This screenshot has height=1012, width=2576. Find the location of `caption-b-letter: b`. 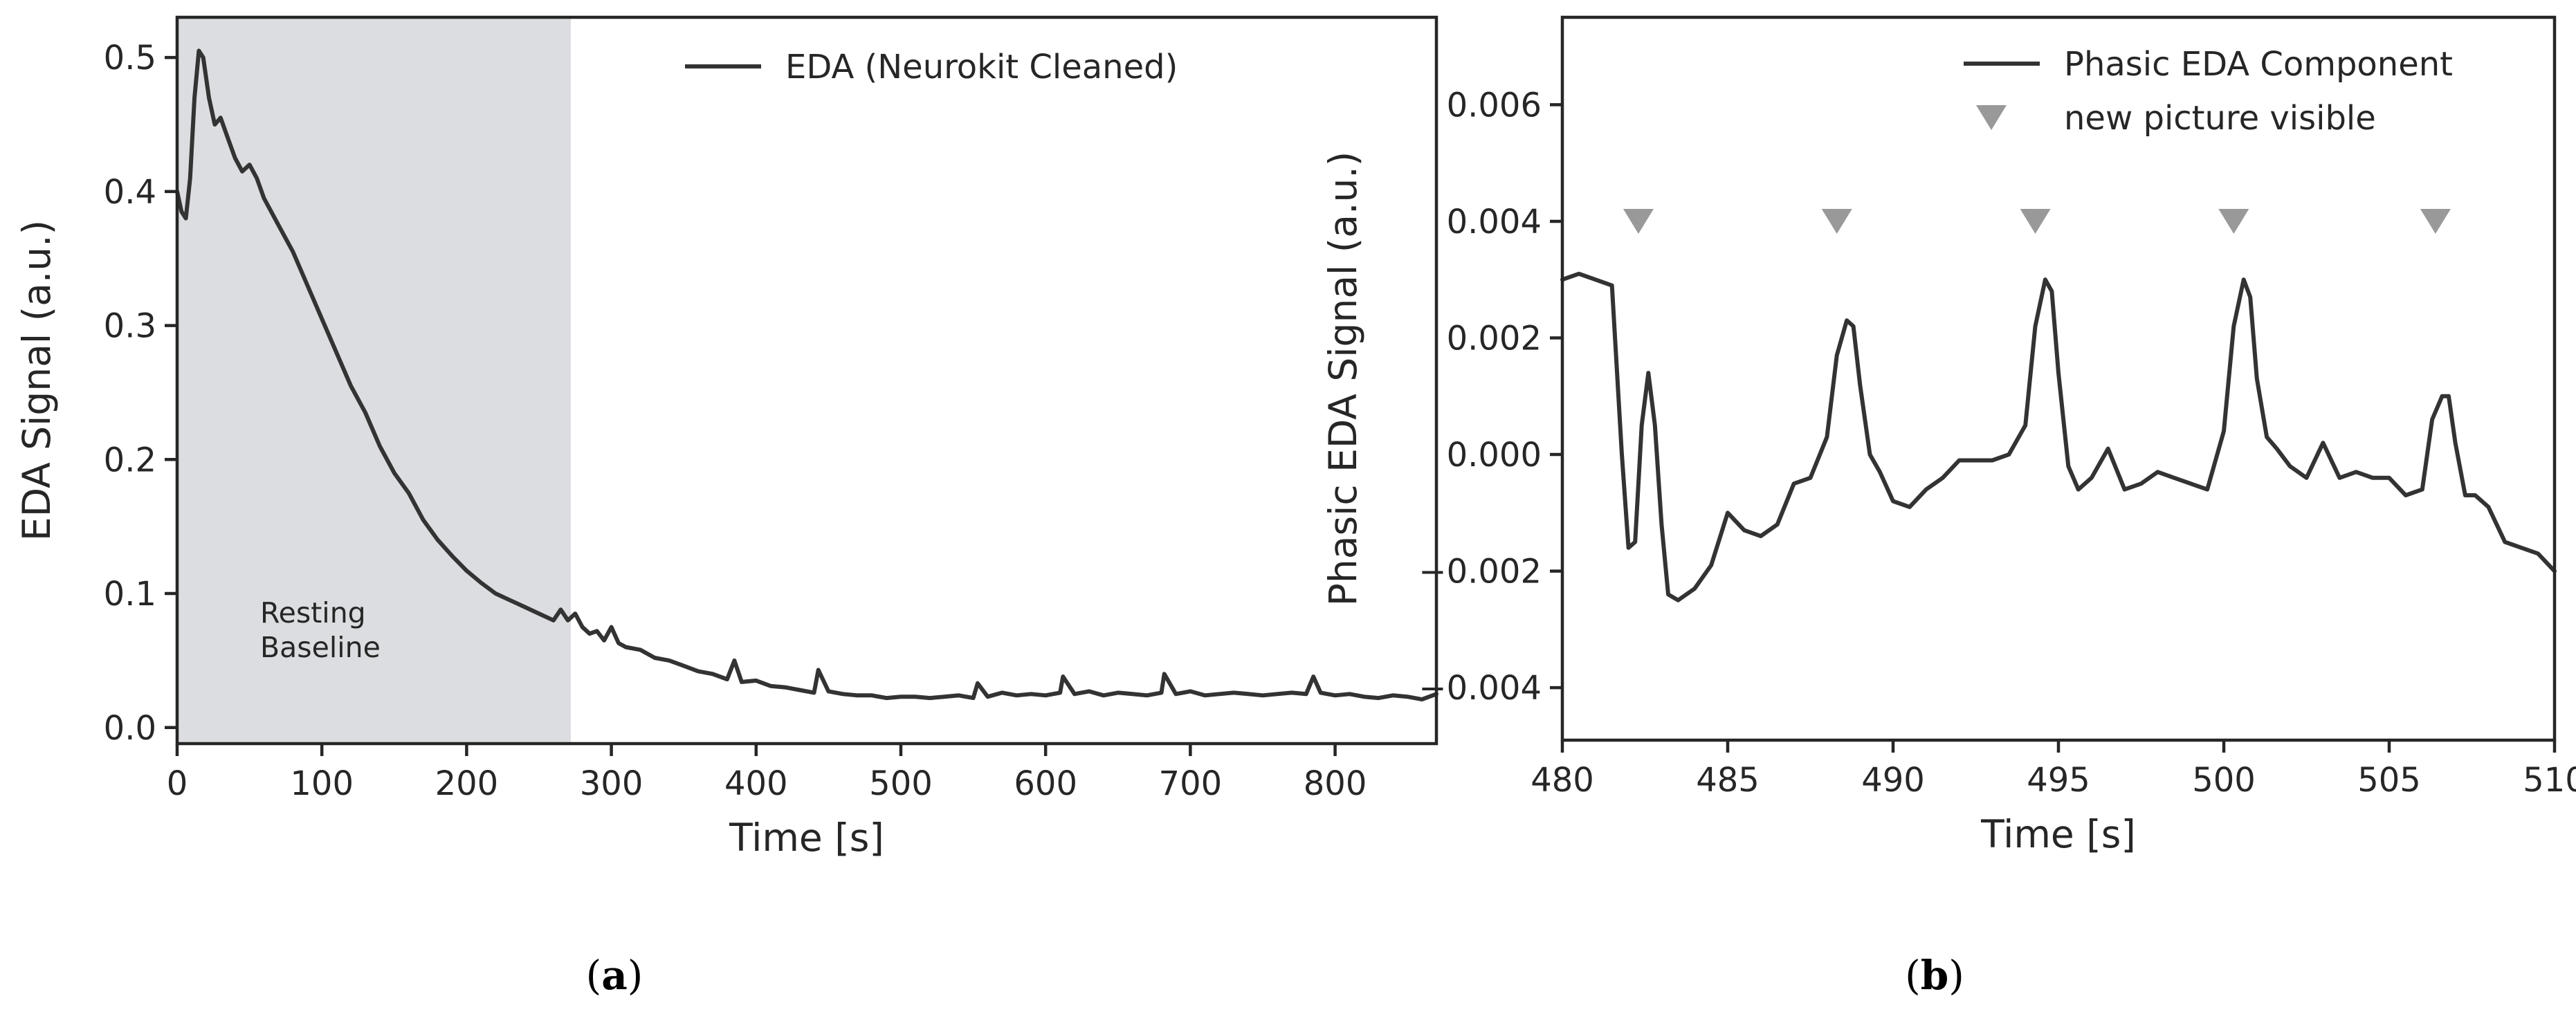

caption-b-letter: b is located at coordinates (1935, 975).